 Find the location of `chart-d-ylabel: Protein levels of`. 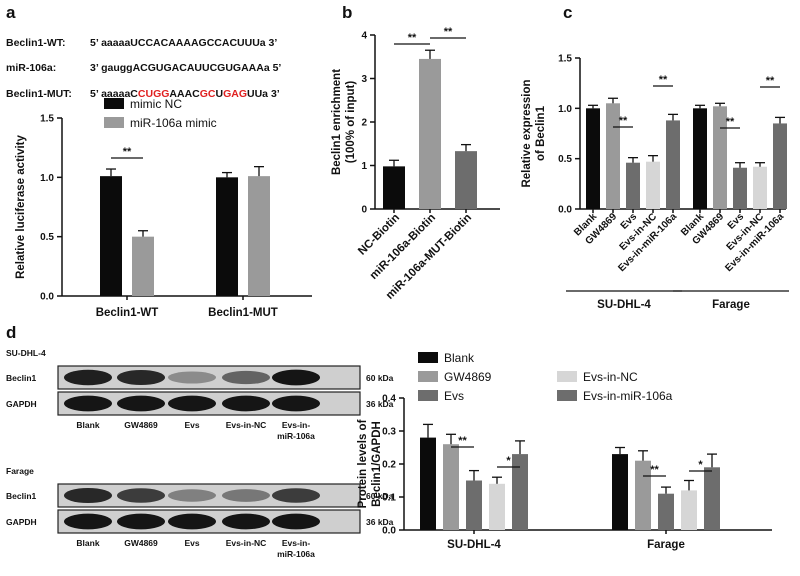

chart-d-ylabel: Protein levels of is located at coordinates (363, 463).